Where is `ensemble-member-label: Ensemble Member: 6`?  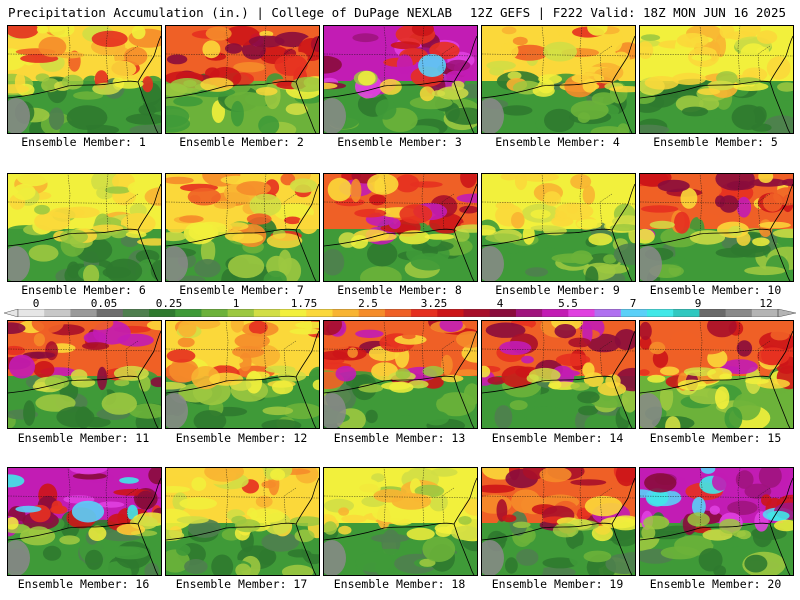 ensemble-member-label: Ensemble Member: 6 is located at coordinates (83, 290).